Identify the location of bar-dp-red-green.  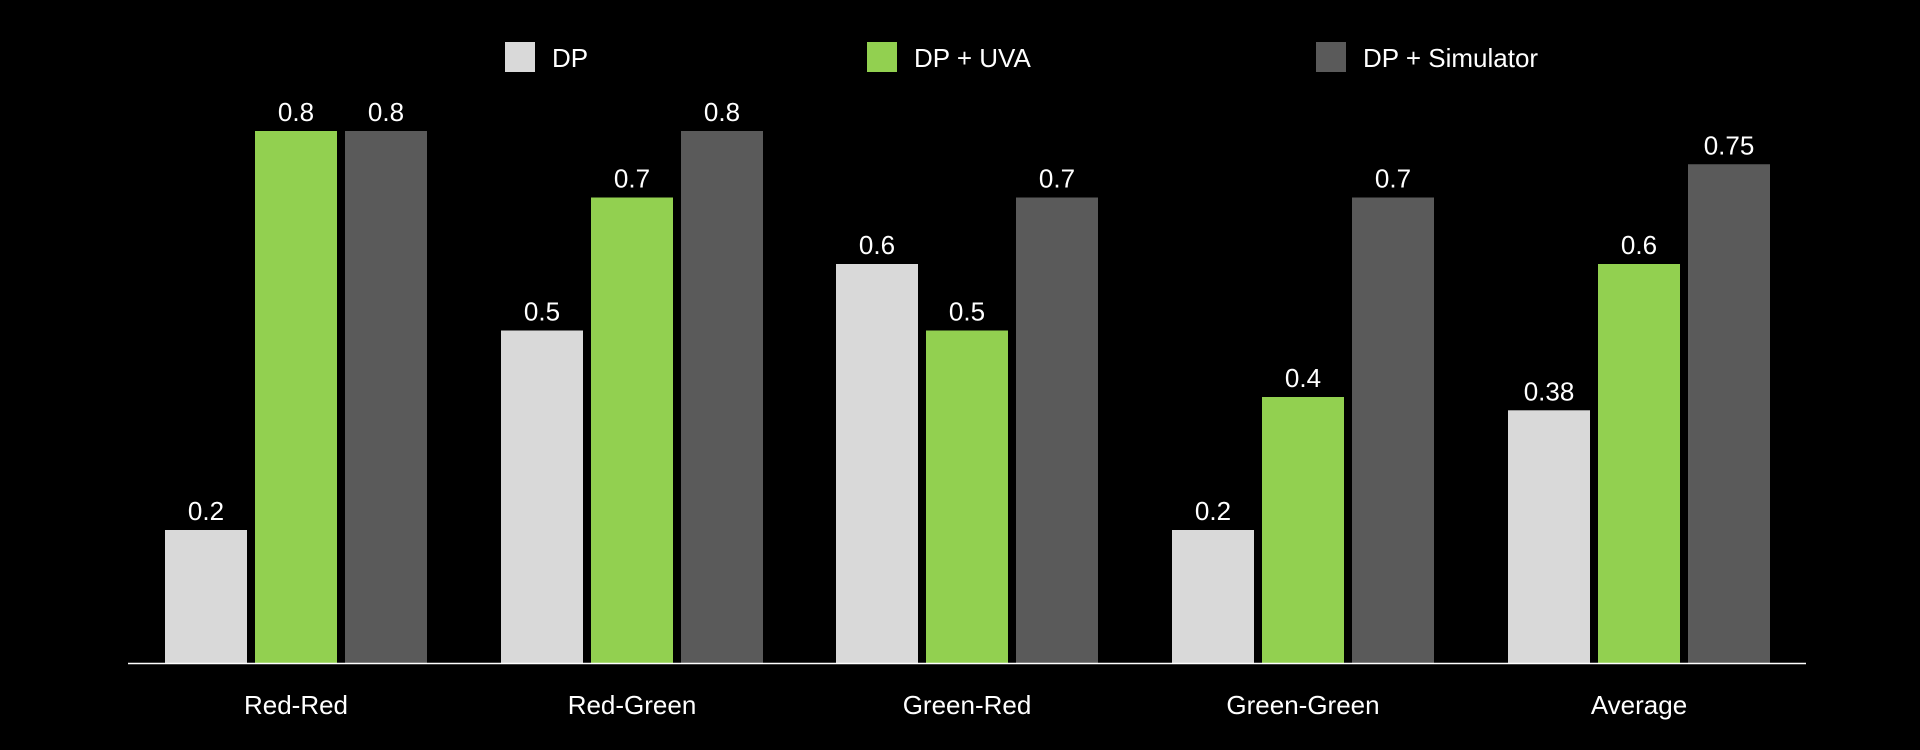
(542, 496).